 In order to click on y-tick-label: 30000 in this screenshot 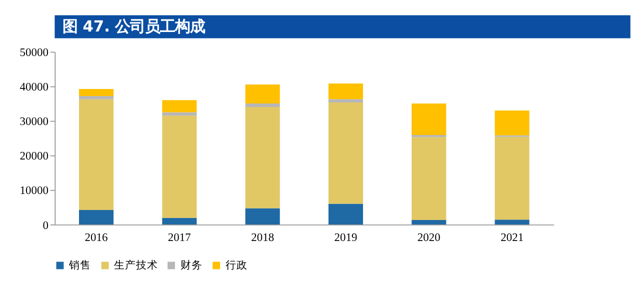, I will do `click(34, 122)`.